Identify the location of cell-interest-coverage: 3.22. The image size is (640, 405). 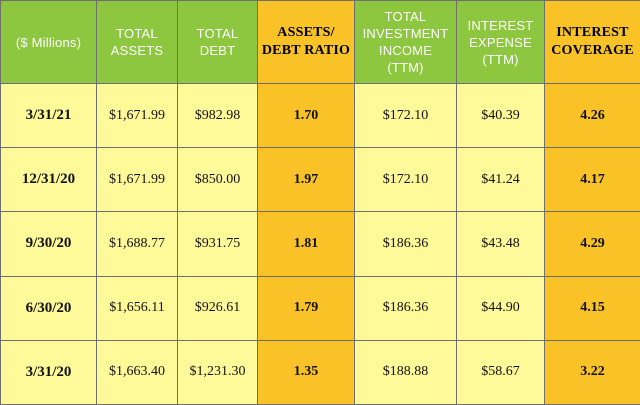
(592, 372).